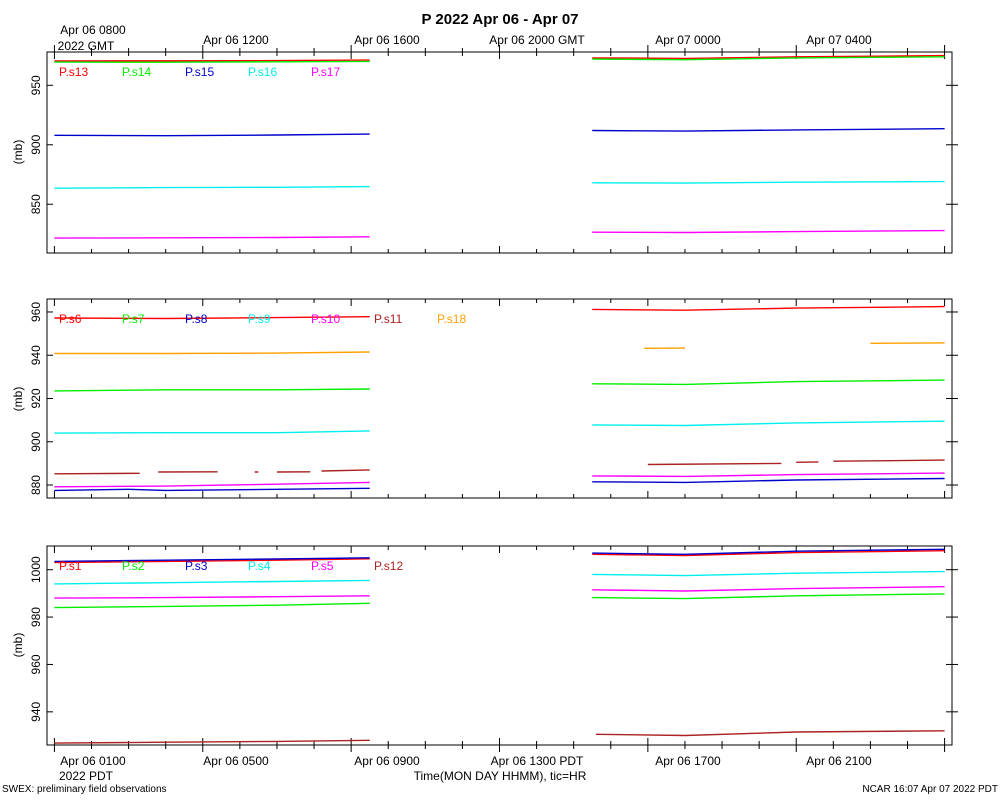  Describe the element at coordinates (36, 85) in the screenshot. I see `y-tick-label: 950` at that location.